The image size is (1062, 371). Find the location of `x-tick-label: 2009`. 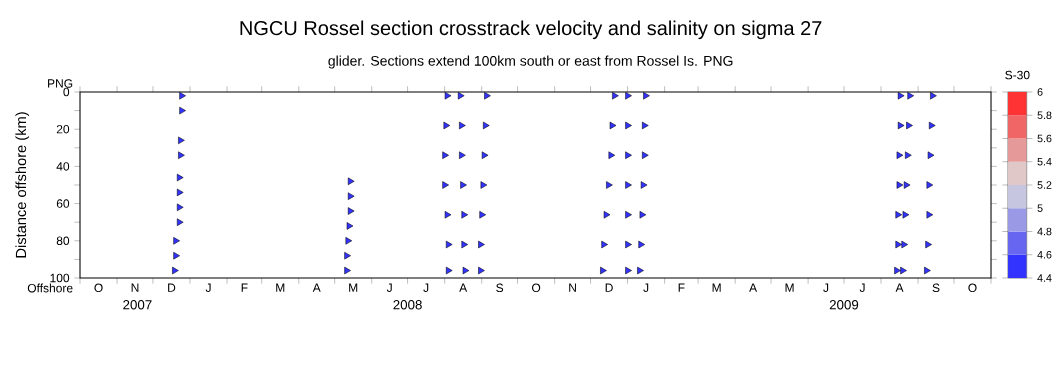

x-tick-label: 2009 is located at coordinates (844, 305).